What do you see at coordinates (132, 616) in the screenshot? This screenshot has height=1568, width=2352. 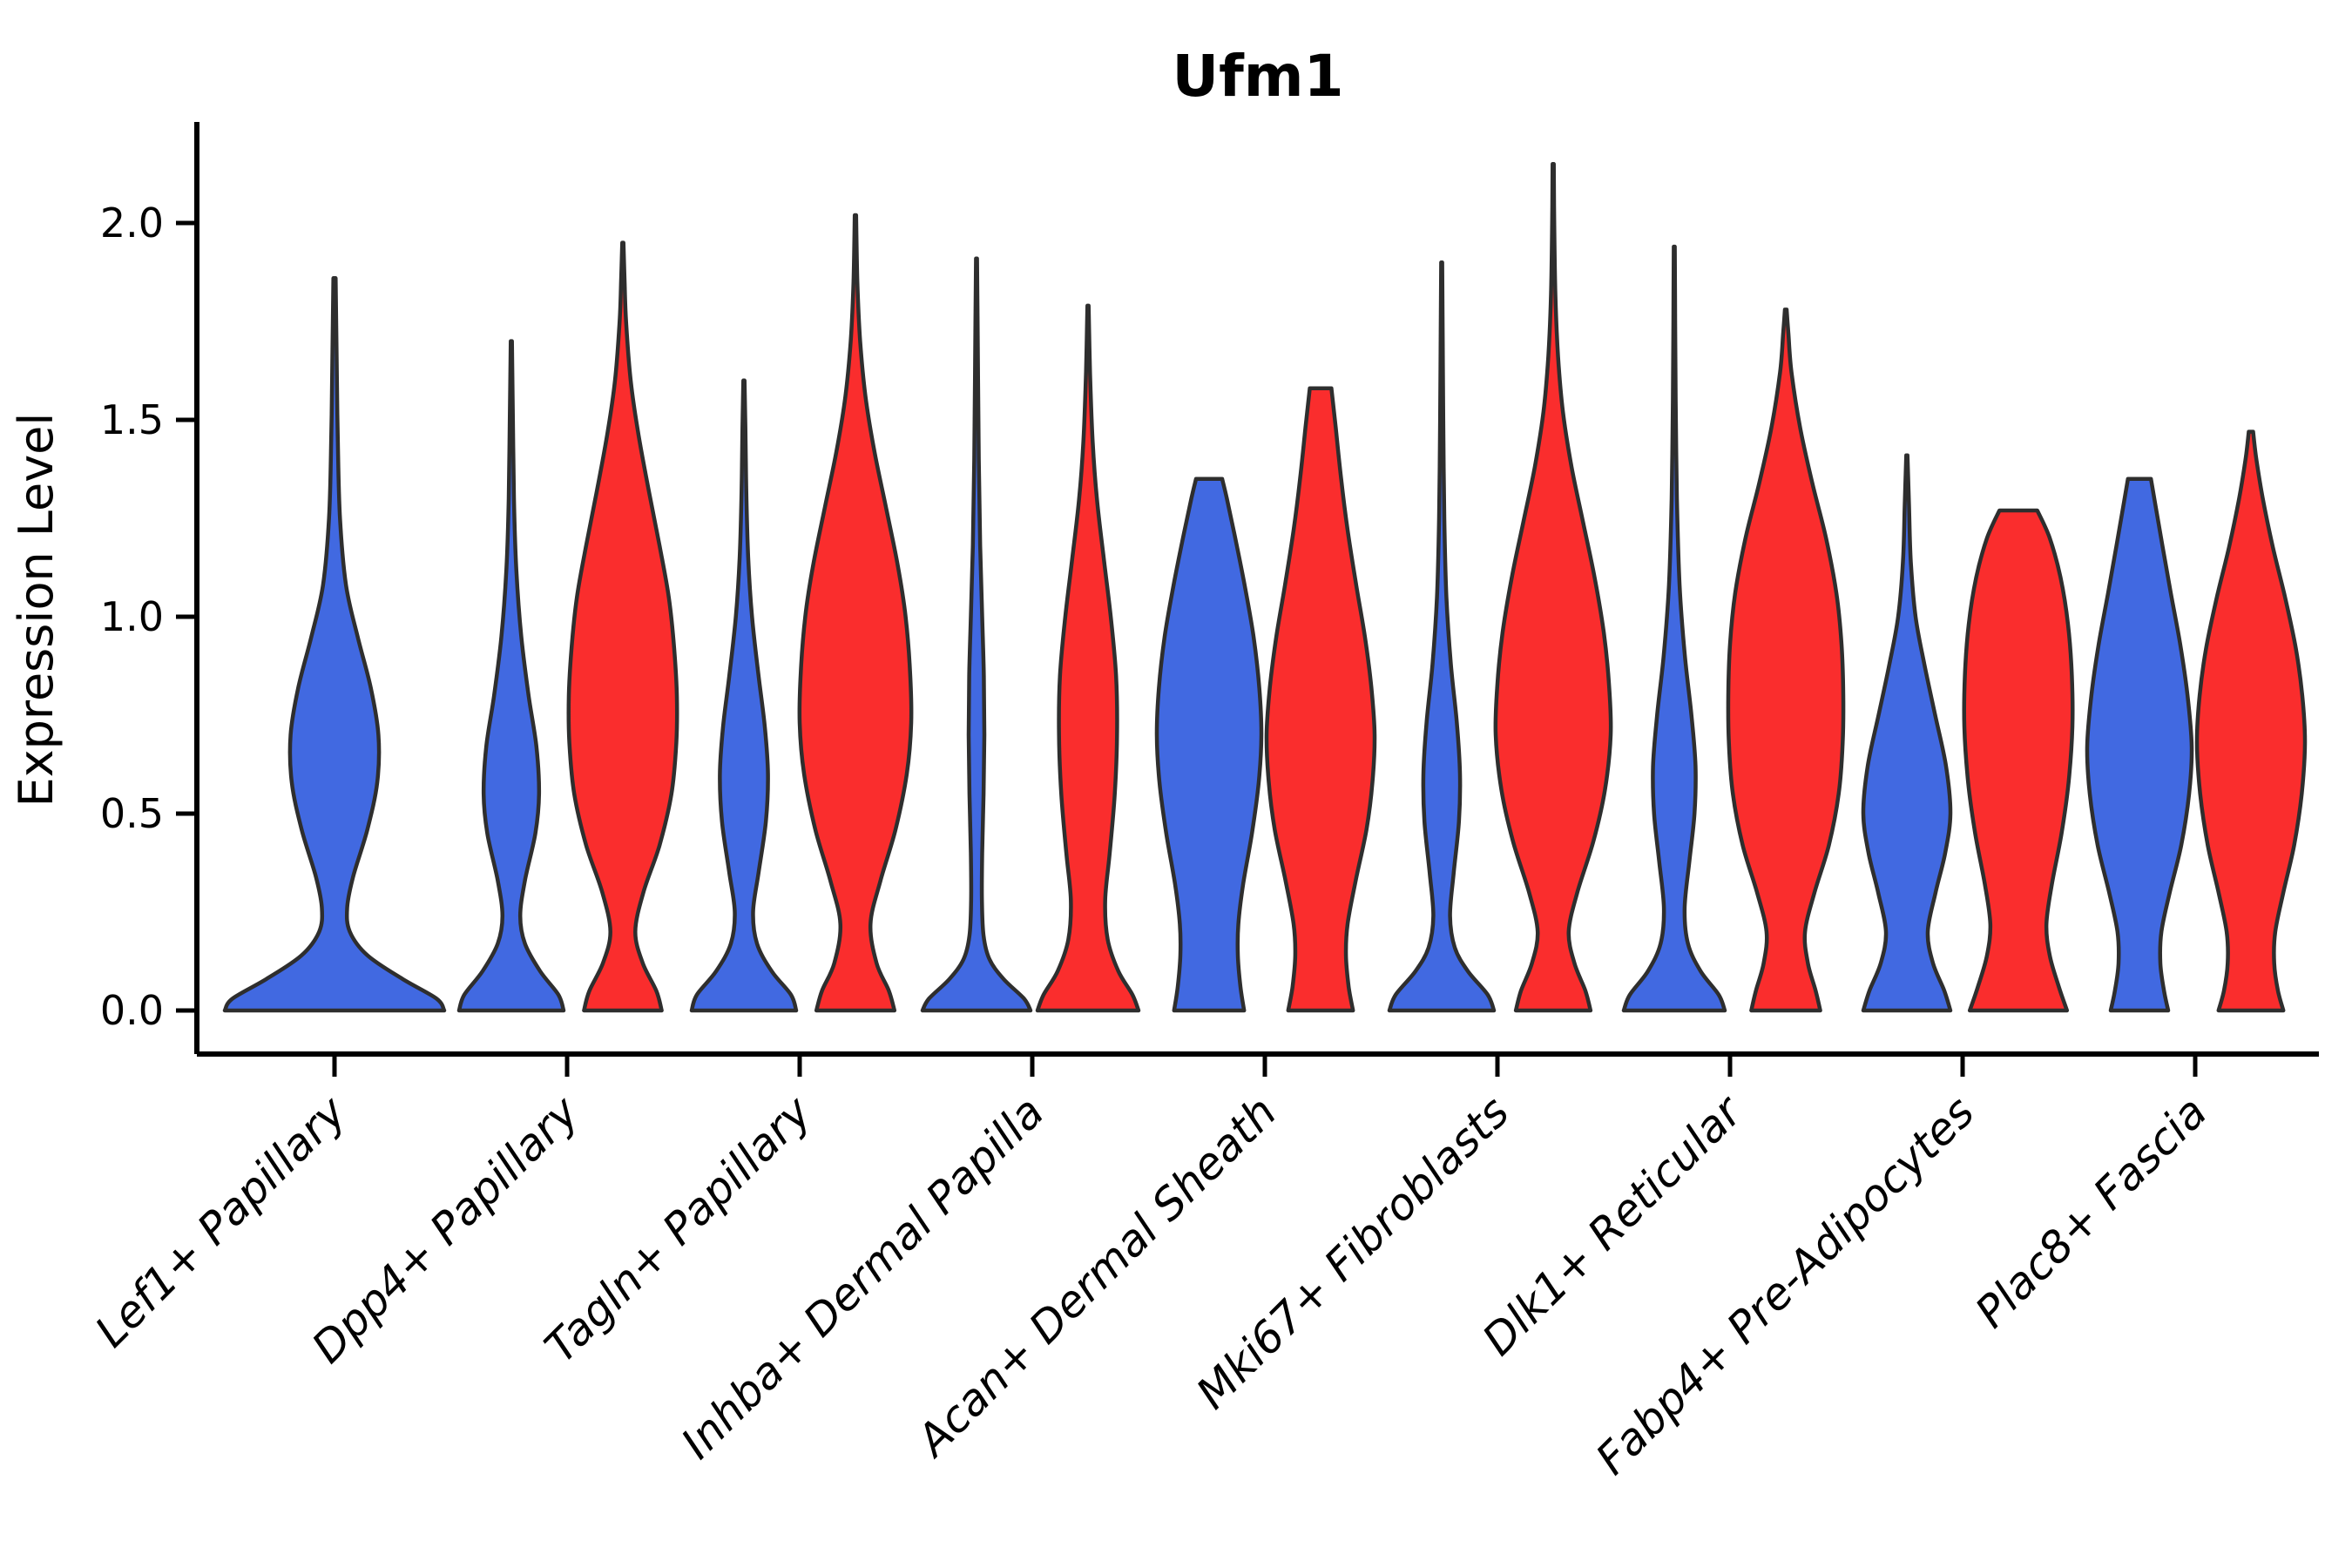 I see `y-tick-label: 1.0` at bounding box center [132, 616].